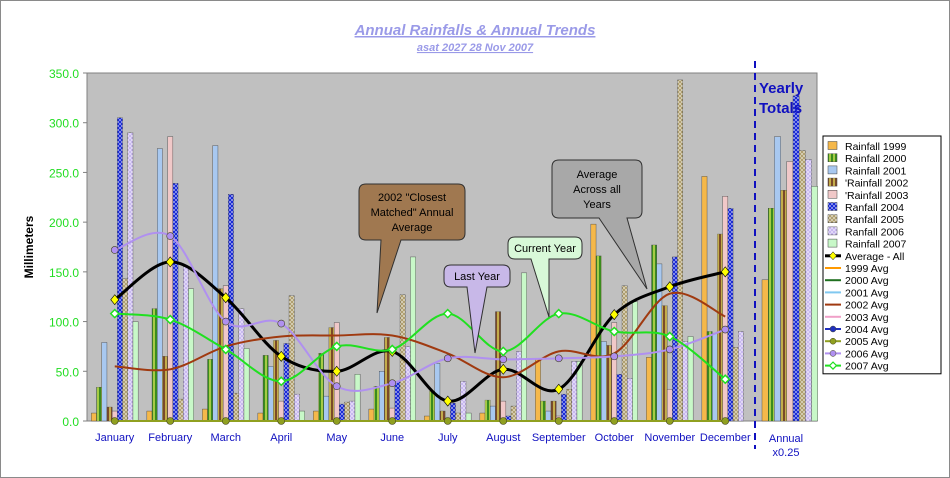 The height and width of the screenshot is (478, 950). Describe the element at coordinates (725, 272) in the screenshot. I see `trend-marker-average-all-december` at that location.